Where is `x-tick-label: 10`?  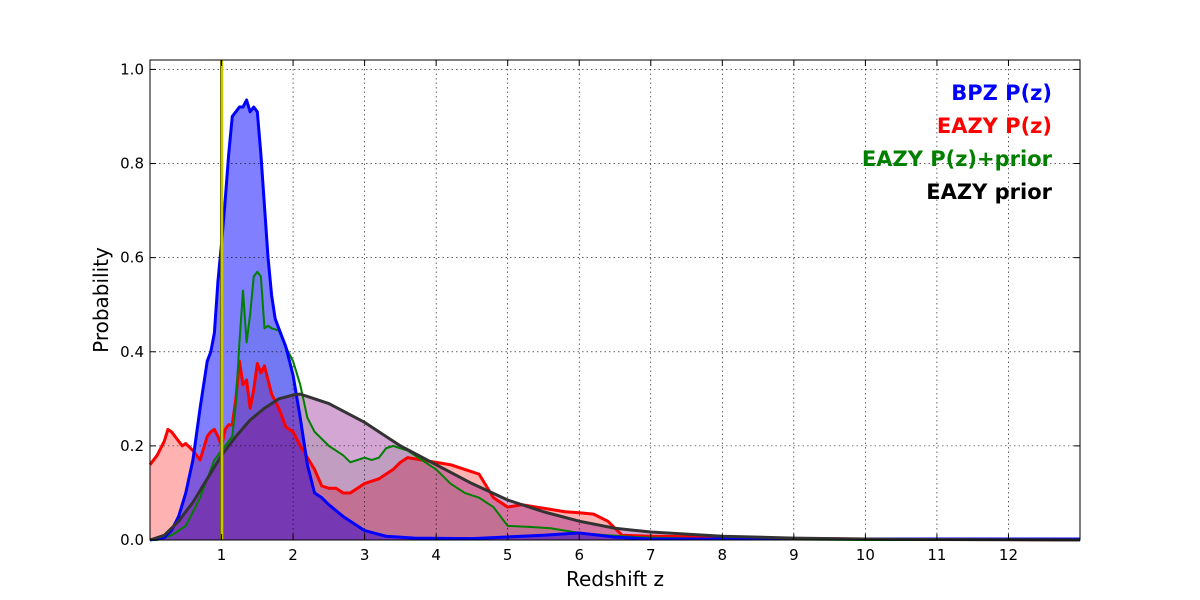 x-tick-label: 10 is located at coordinates (865, 555).